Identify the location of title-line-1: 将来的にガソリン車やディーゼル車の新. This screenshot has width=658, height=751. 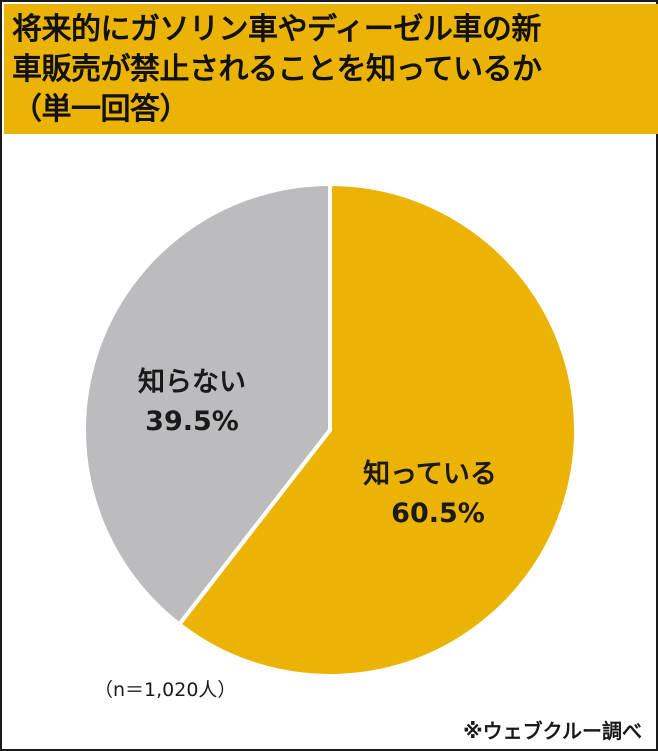
(276, 29).